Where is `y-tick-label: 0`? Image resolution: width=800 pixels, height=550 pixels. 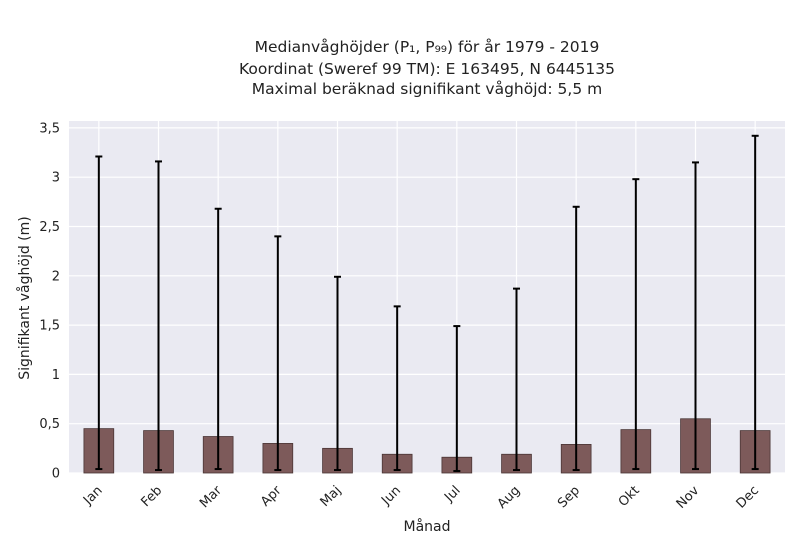 y-tick-label: 0 is located at coordinates (56, 474).